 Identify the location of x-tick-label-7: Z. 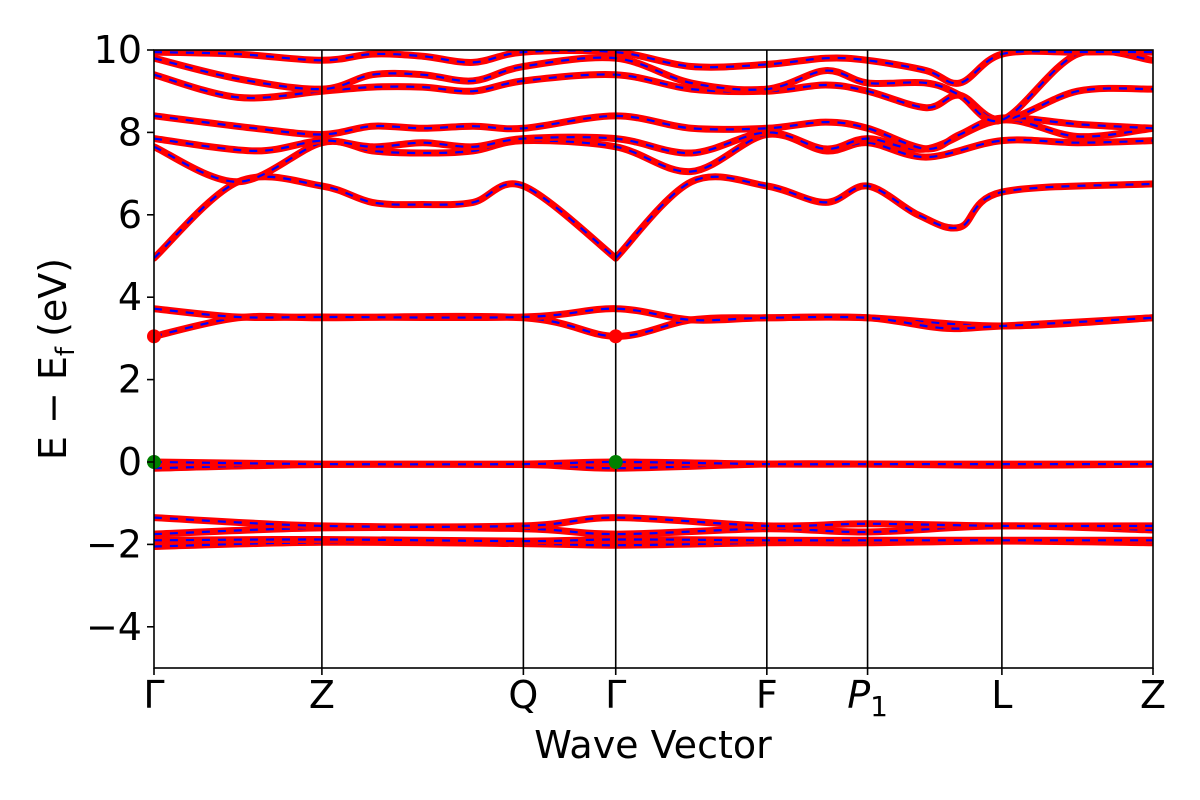
(1153, 695).